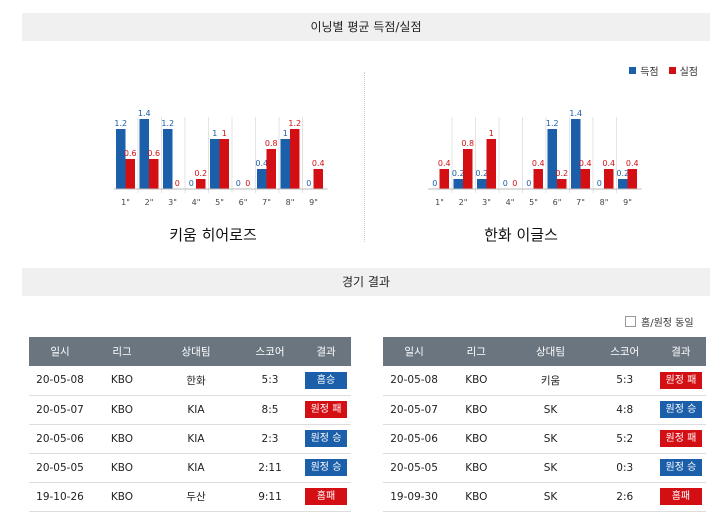 This screenshot has height=518, width=723. What do you see at coordinates (213, 235) in the screenshot?
I see `team-name-left: 키움 히어로즈` at bounding box center [213, 235].